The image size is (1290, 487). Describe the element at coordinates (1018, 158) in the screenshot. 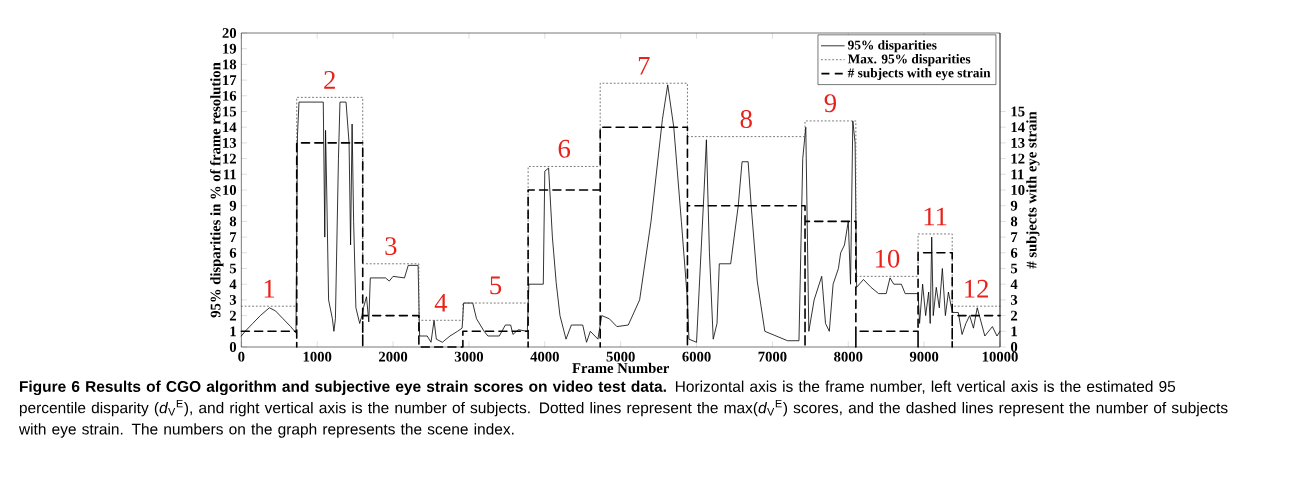

I see `y2-tick-label: 12` at that location.